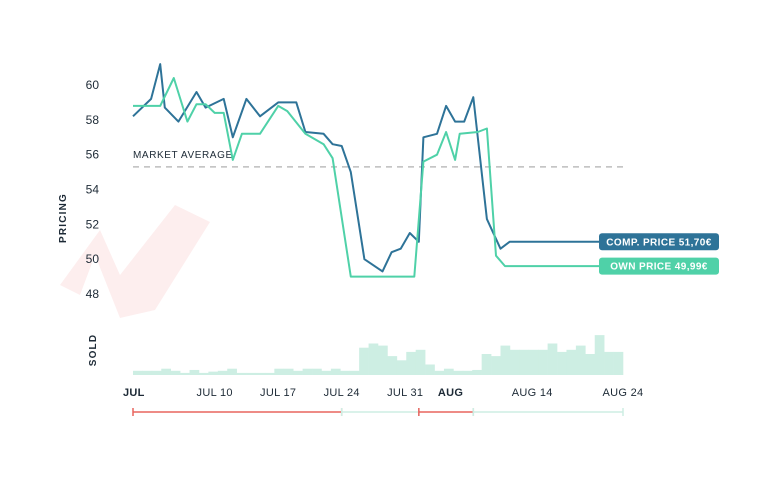 This screenshot has width=770, height=480. Describe the element at coordinates (342, 393) in the screenshot. I see `x-tick-label: JUL 24` at that location.